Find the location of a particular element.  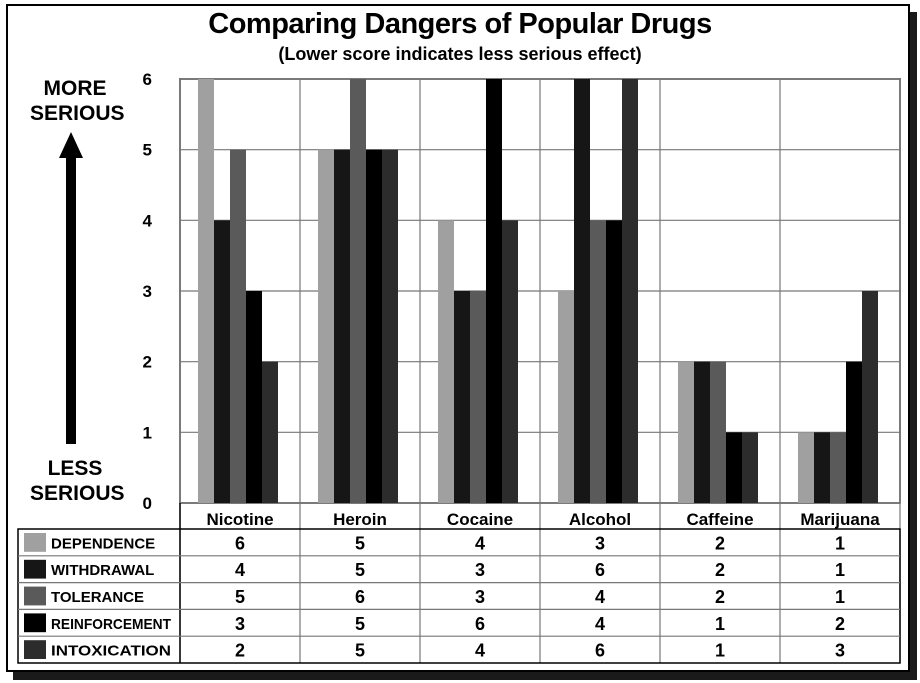

less-serious-line-2: SERIOUS is located at coordinates (77, 493).